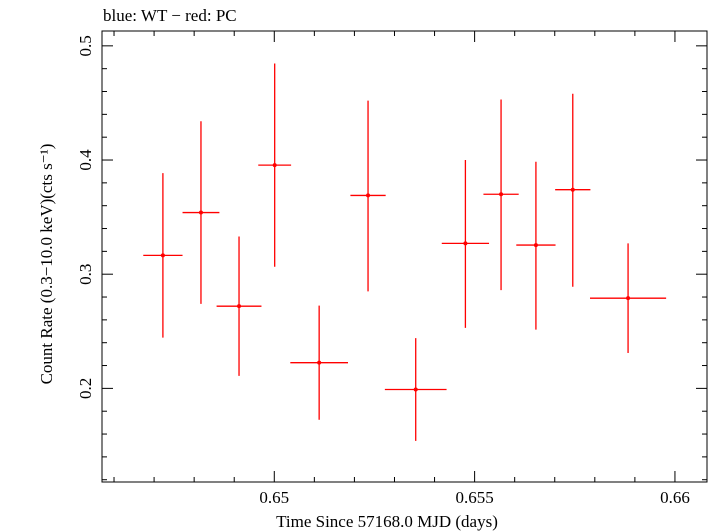  What do you see at coordinates (85, 388) in the screenshot?
I see `y-tick-label: 0.2` at bounding box center [85, 388].